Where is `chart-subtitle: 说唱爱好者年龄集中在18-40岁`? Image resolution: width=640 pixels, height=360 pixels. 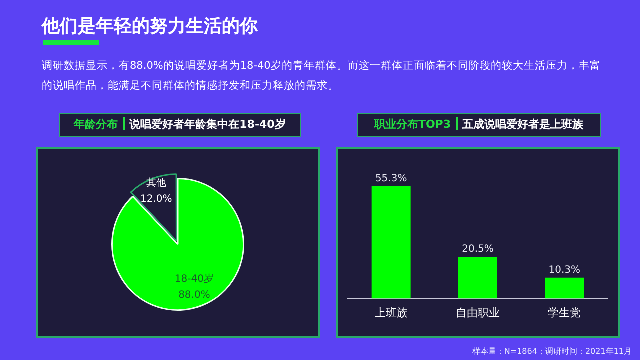 chart-subtitle: 说唱爱好者年龄集中在18-40岁 is located at coordinates (208, 124).